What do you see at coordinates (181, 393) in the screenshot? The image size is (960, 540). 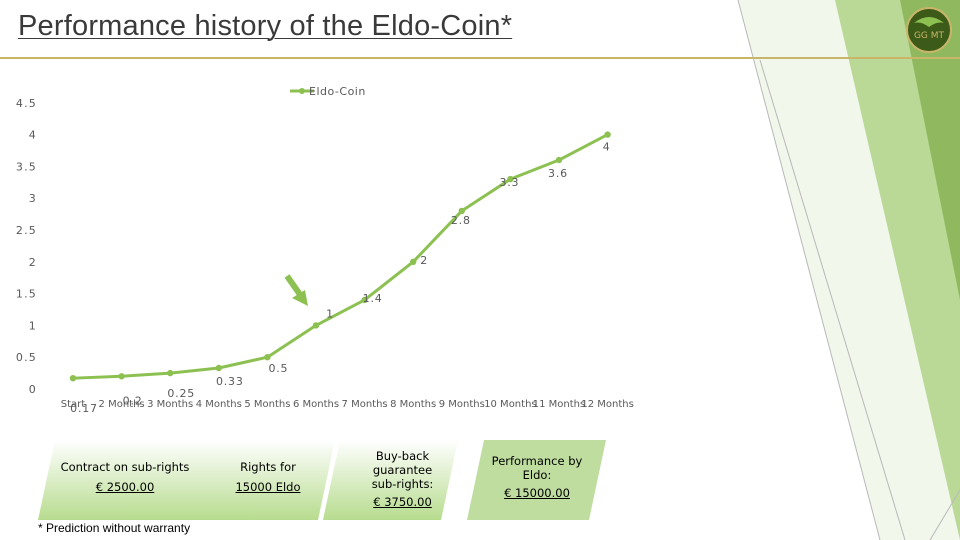 I see `data-label: 0.25` at bounding box center [181, 393].